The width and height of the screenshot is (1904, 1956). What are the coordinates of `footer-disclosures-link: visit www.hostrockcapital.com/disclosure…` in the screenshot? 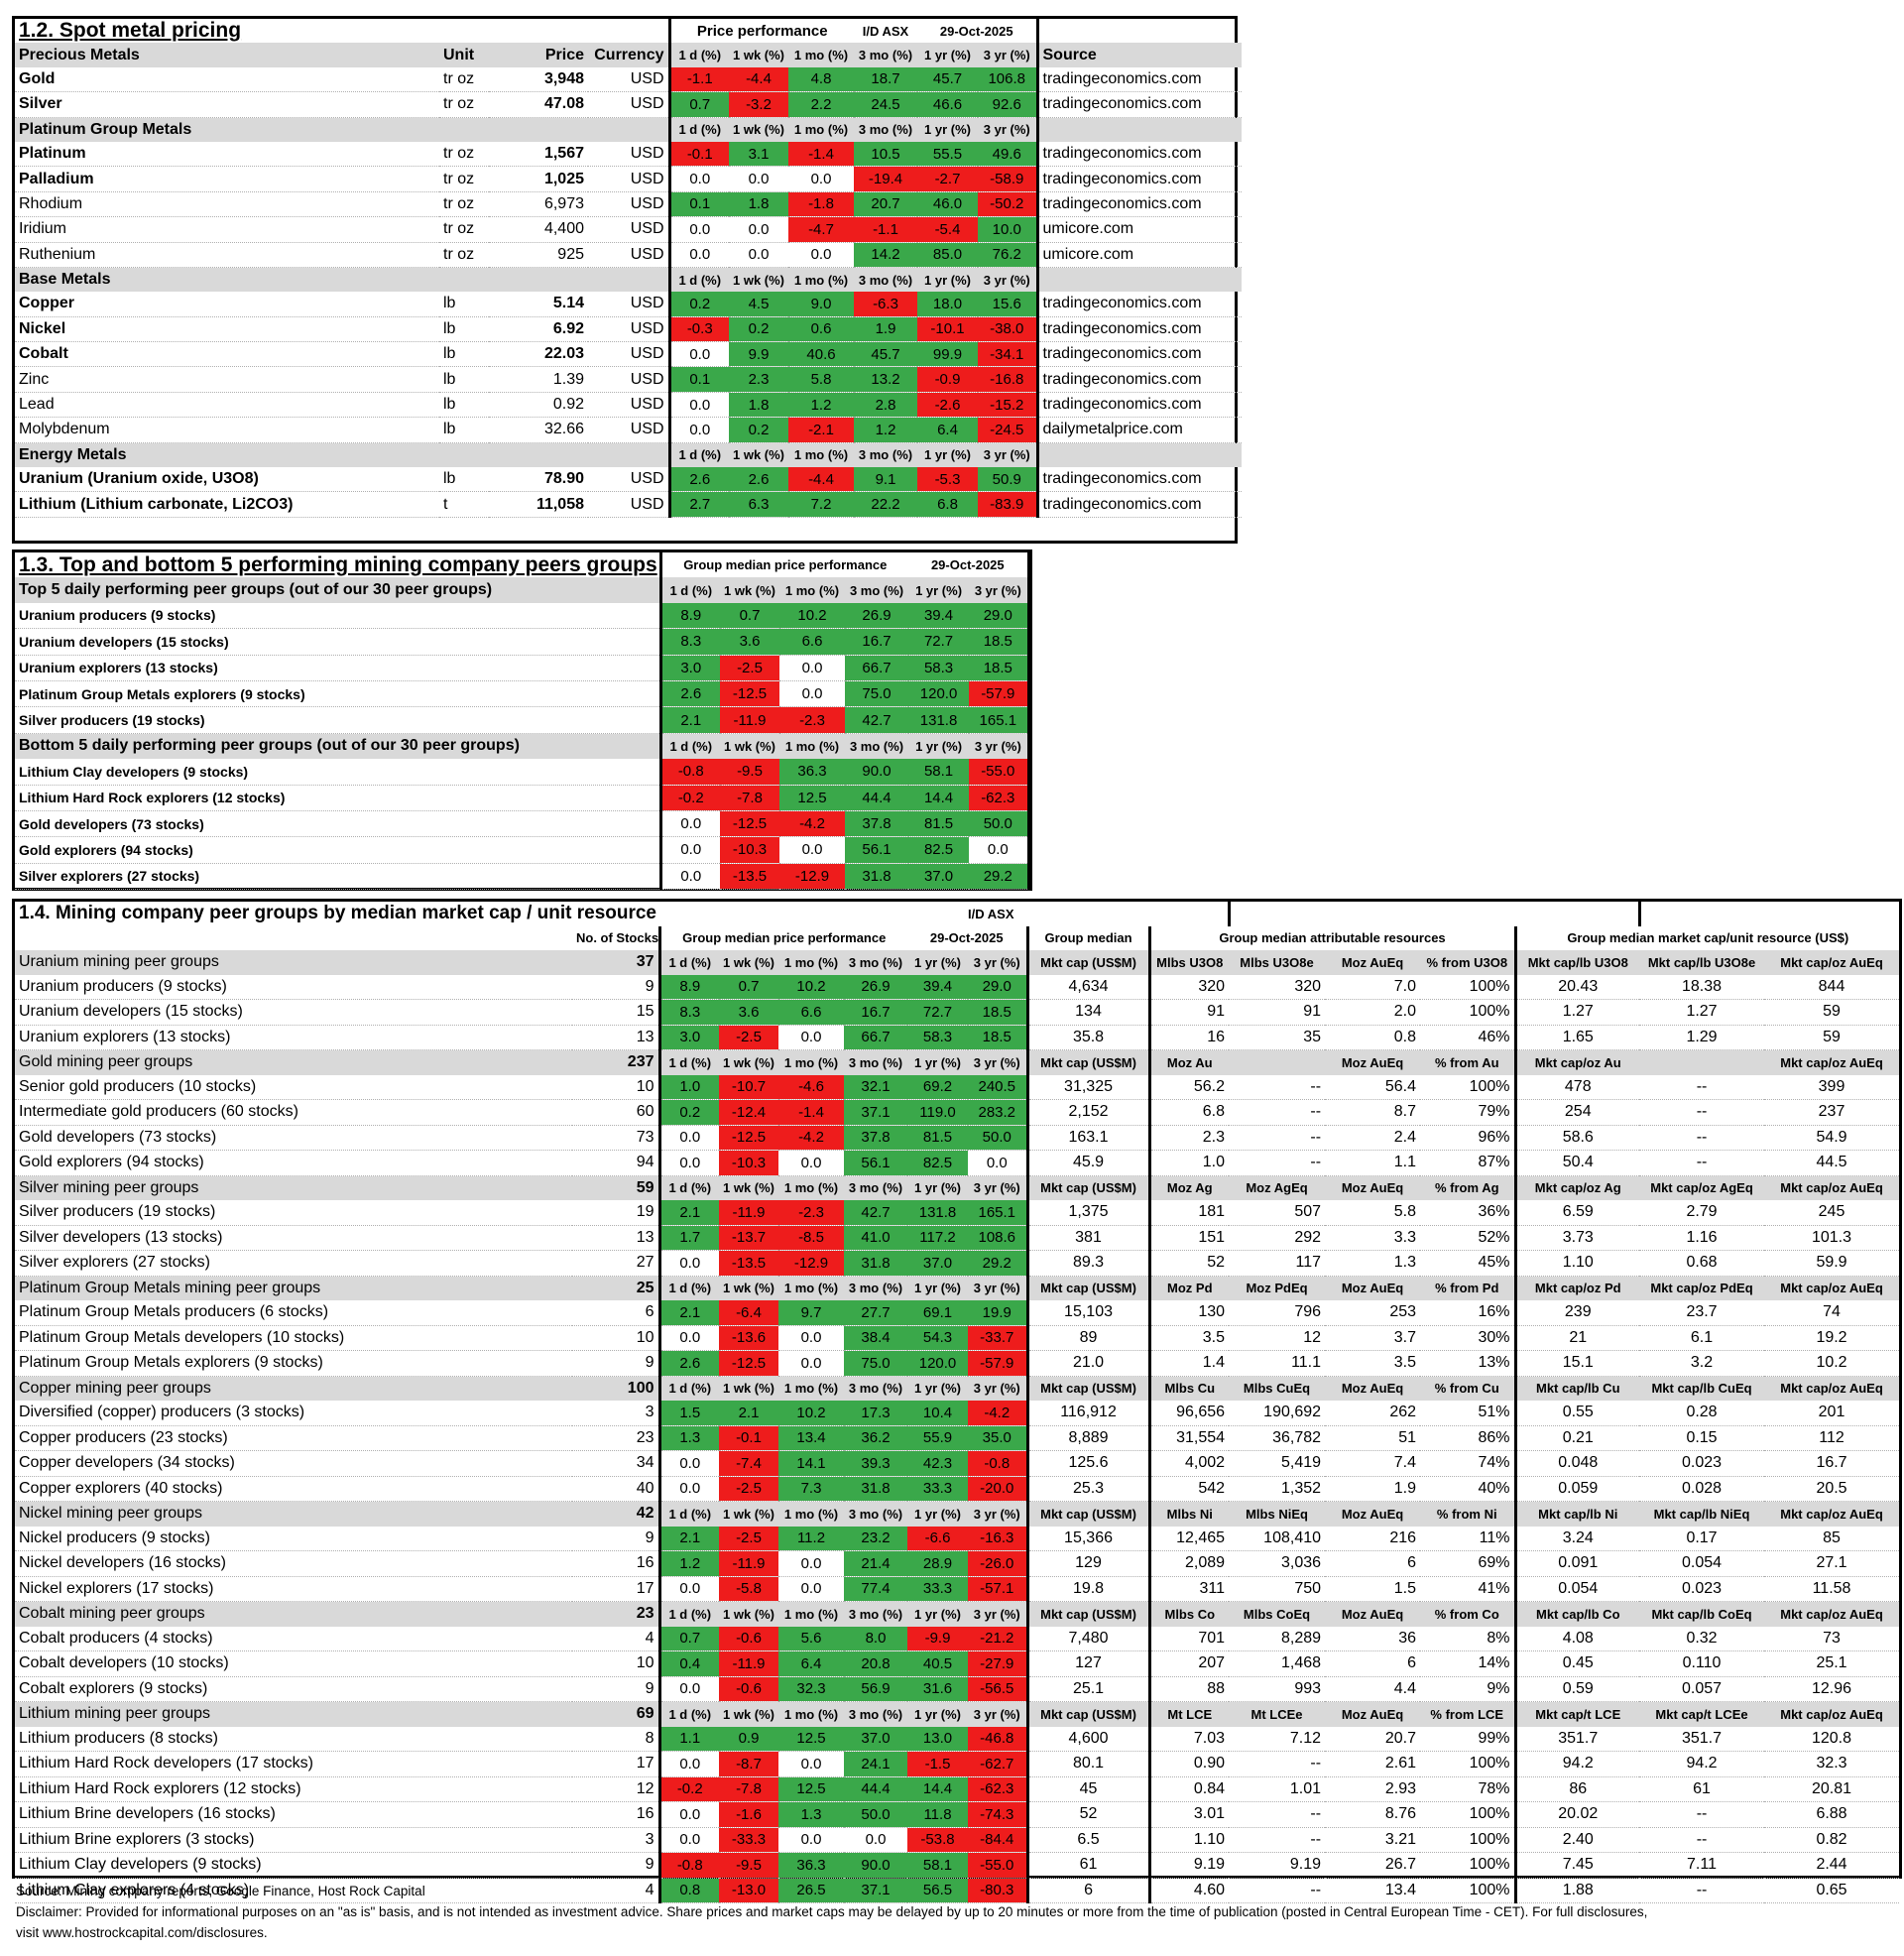 It's located at (142, 1932).